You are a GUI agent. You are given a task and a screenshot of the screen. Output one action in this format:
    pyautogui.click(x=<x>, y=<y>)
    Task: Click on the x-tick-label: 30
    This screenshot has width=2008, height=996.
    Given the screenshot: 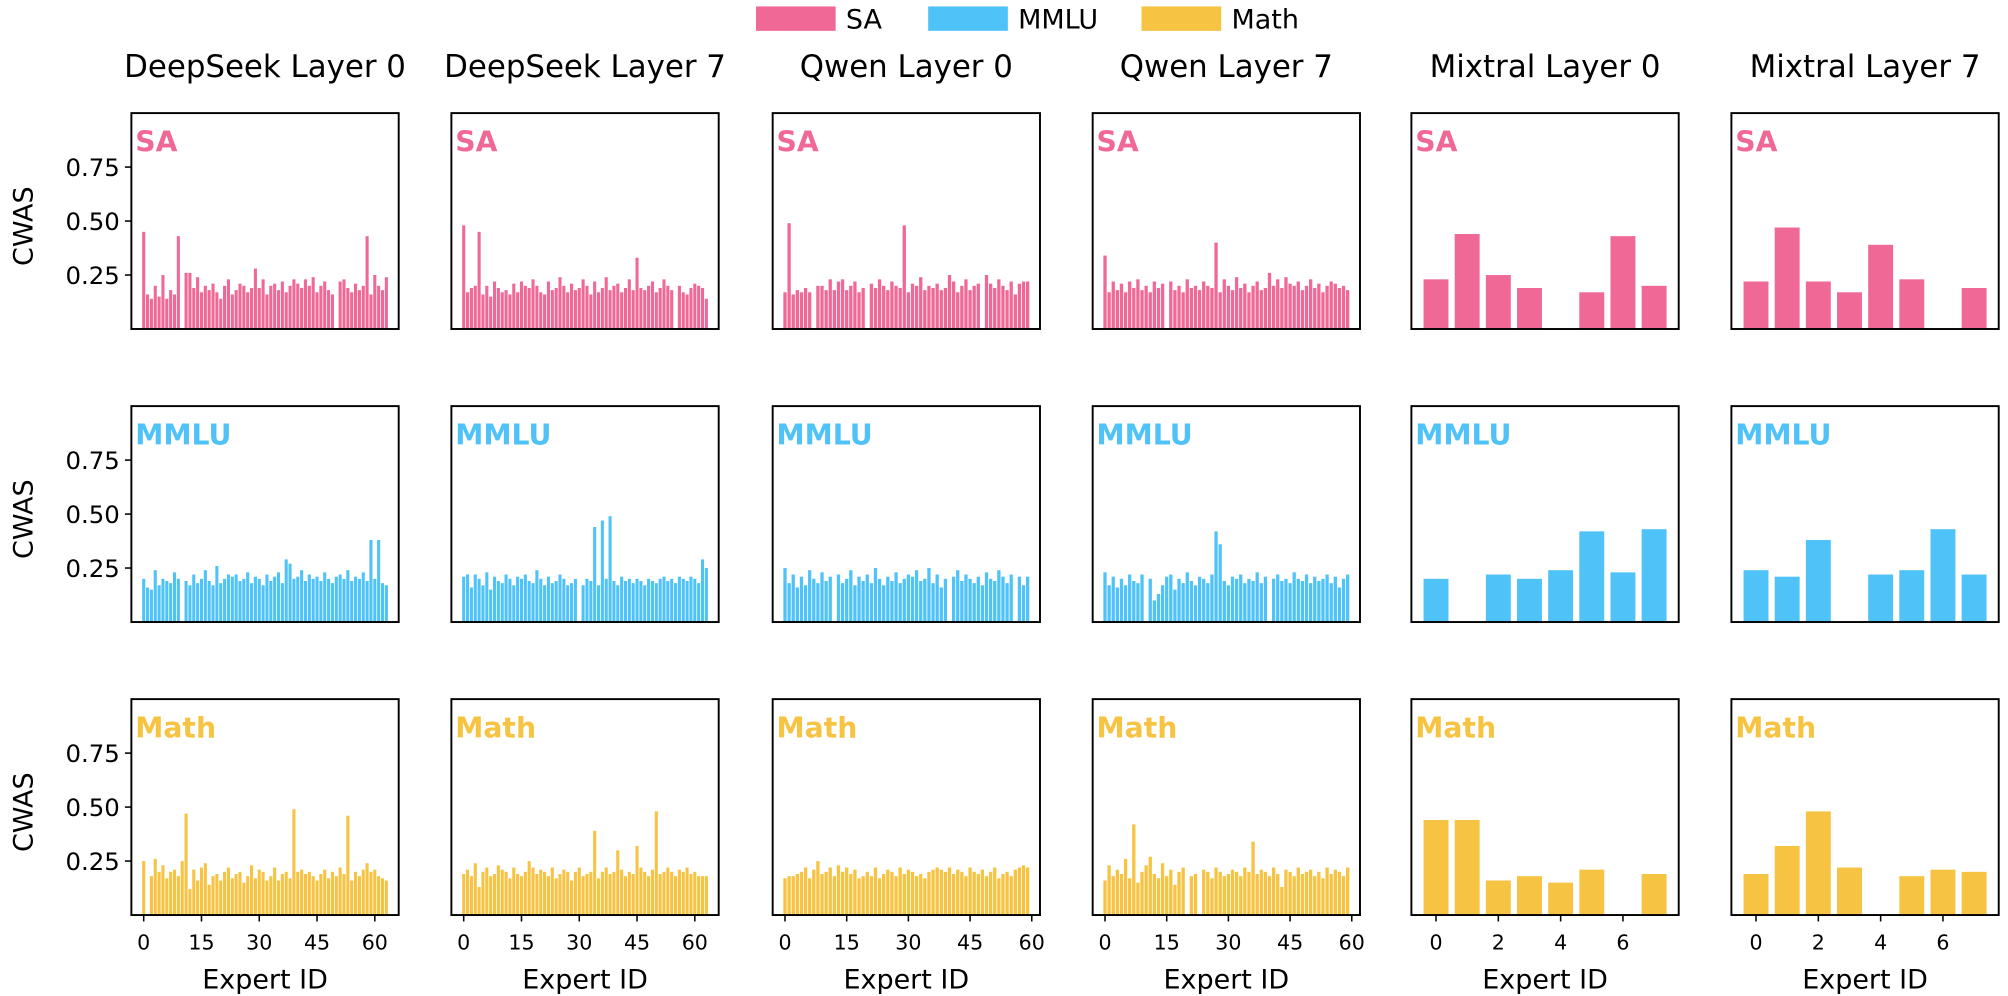 What is the action you would take?
    pyautogui.click(x=579, y=943)
    